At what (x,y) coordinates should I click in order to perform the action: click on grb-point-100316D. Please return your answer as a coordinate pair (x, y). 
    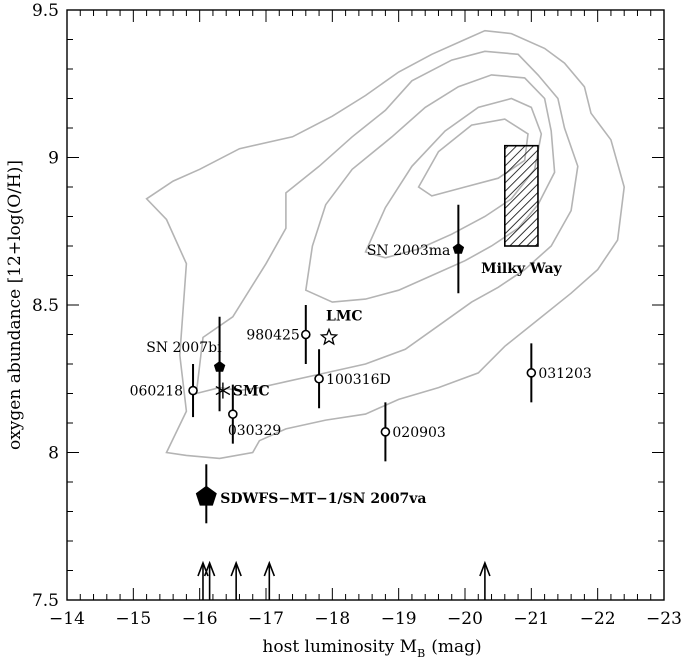
    Looking at the image, I should click on (319, 378).